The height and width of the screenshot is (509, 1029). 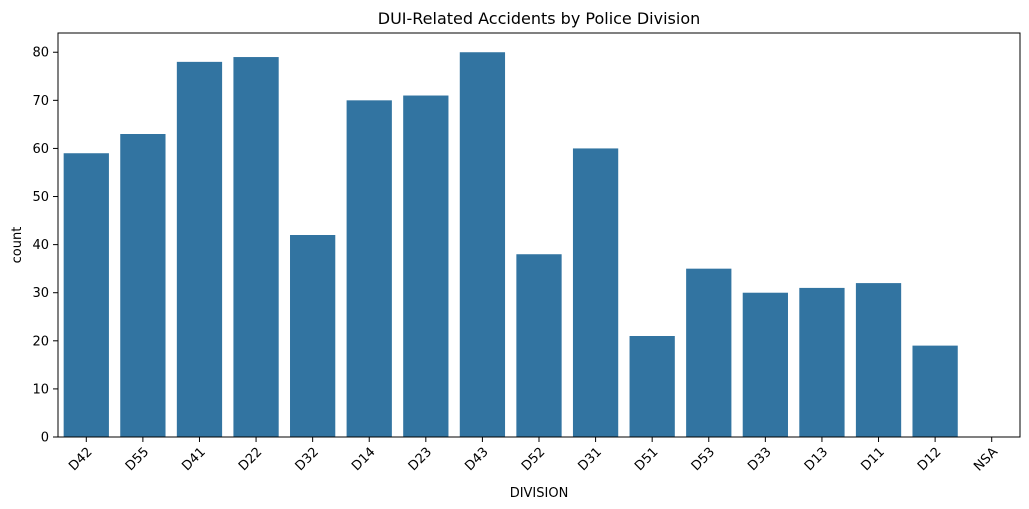 What do you see at coordinates (426, 266) in the screenshot?
I see `bar-d23` at bounding box center [426, 266].